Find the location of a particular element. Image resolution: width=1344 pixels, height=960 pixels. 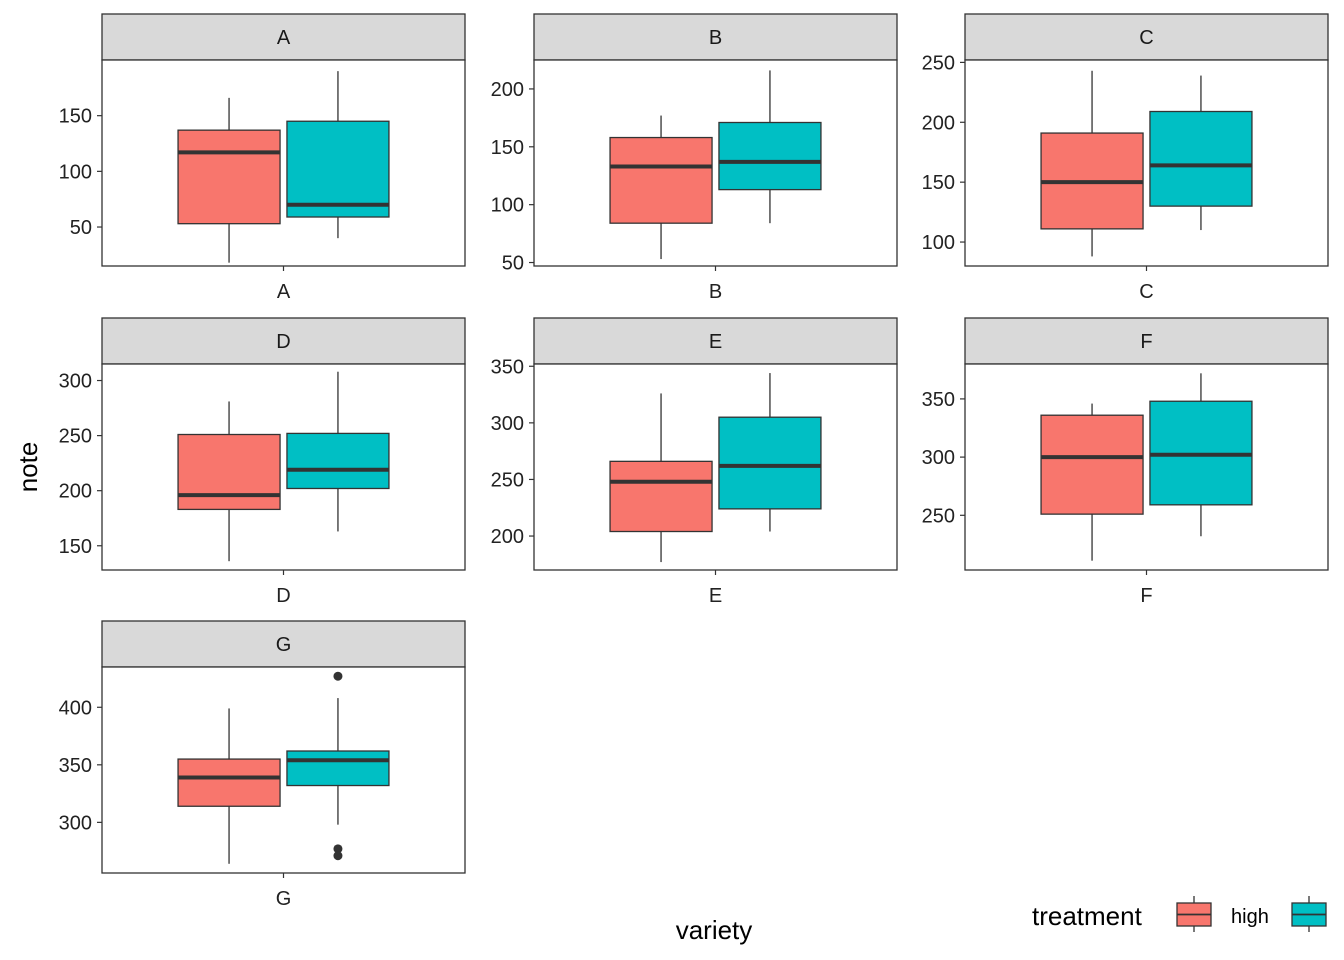

facet-G: G 300 350 400 G is located at coordinates (262, 765).